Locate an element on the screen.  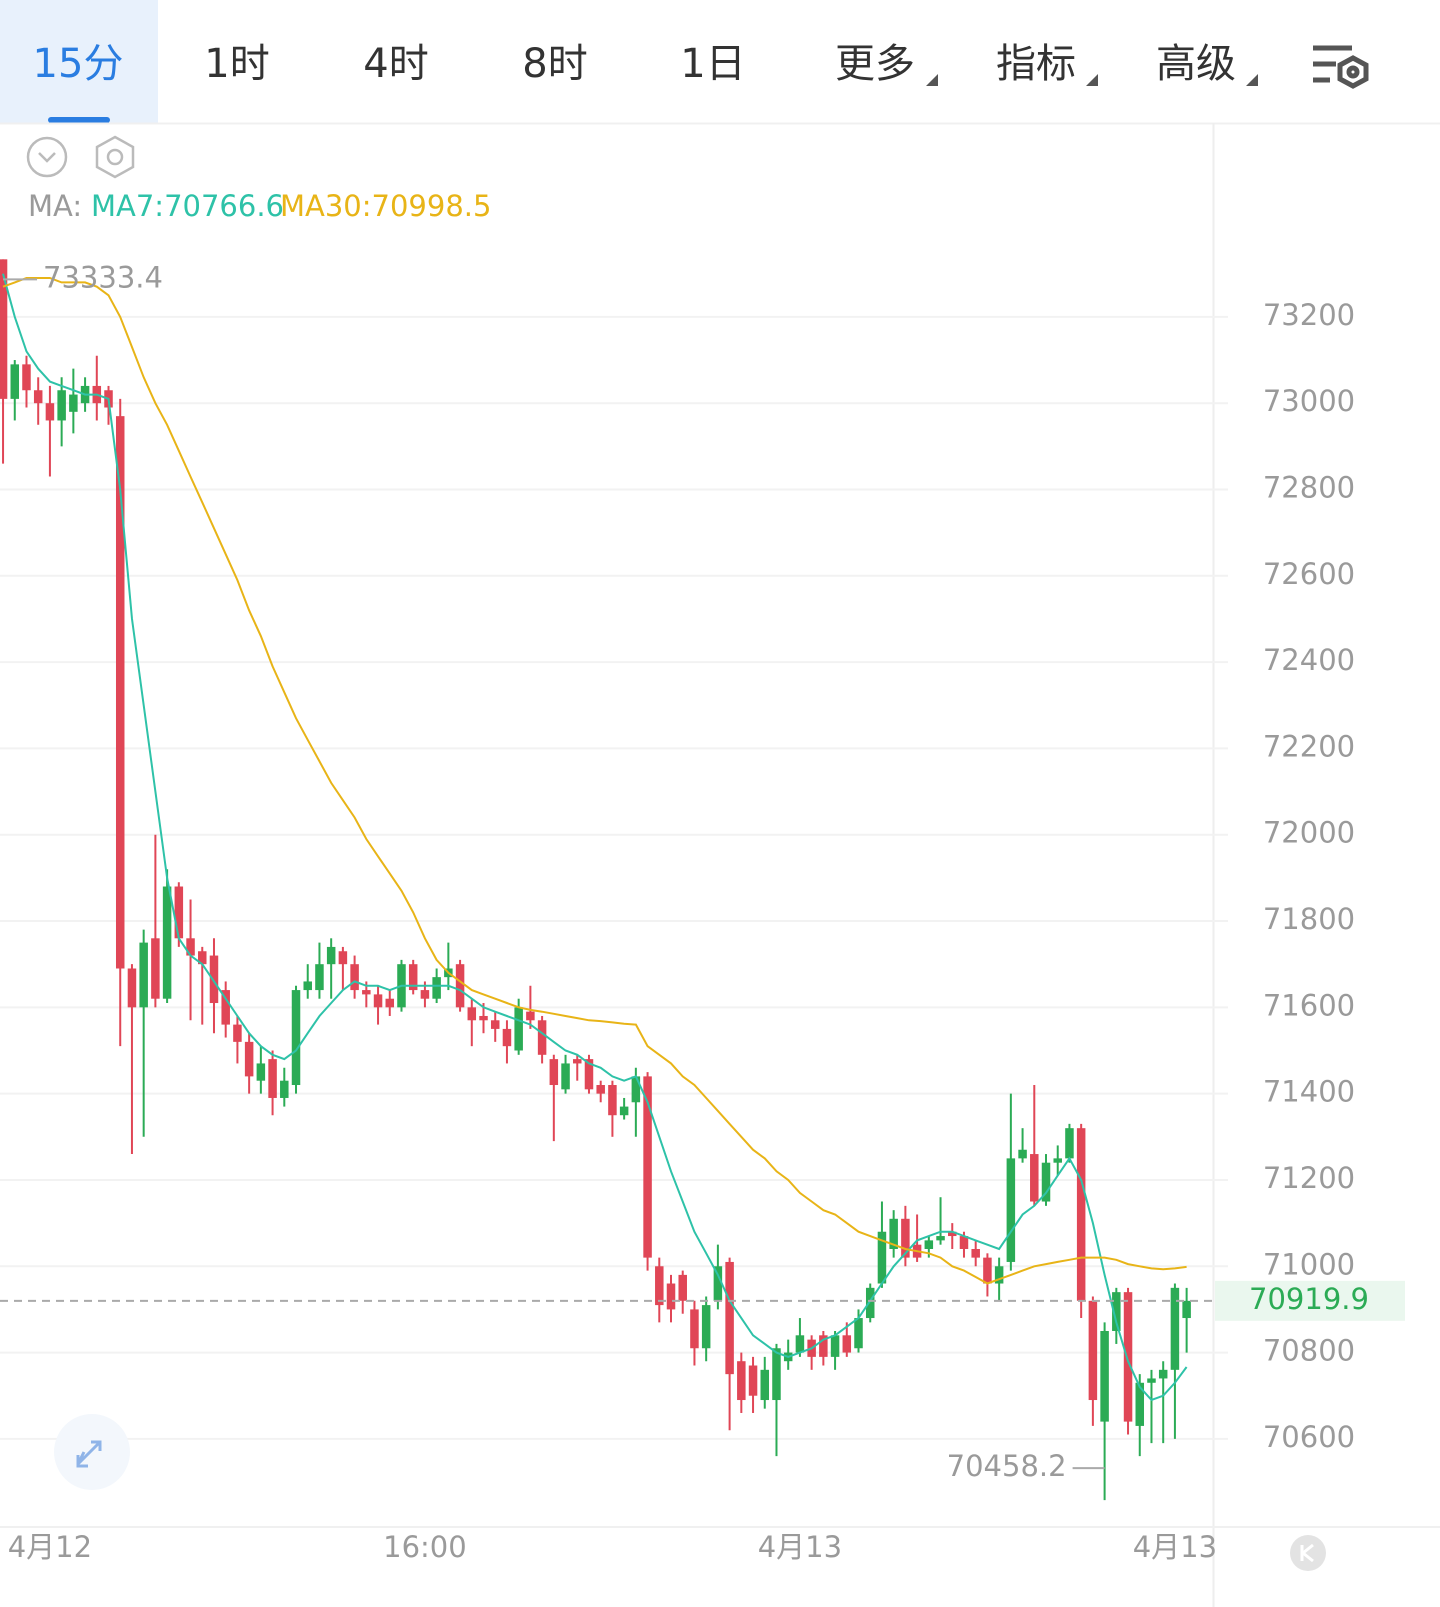
y-tick-label: 73000 is located at coordinates (1309, 401).